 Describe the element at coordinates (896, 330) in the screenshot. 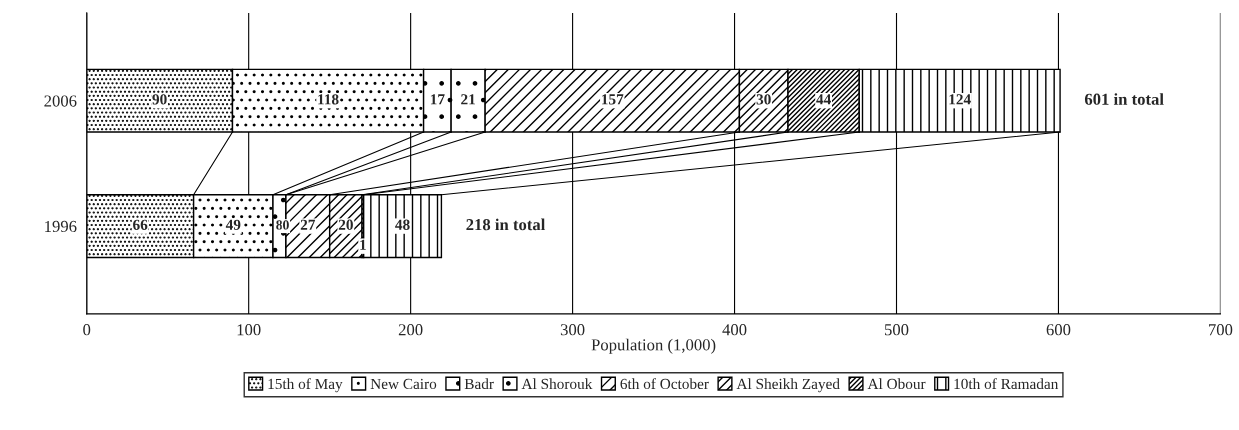

I see `x-tick-label: 500` at that location.